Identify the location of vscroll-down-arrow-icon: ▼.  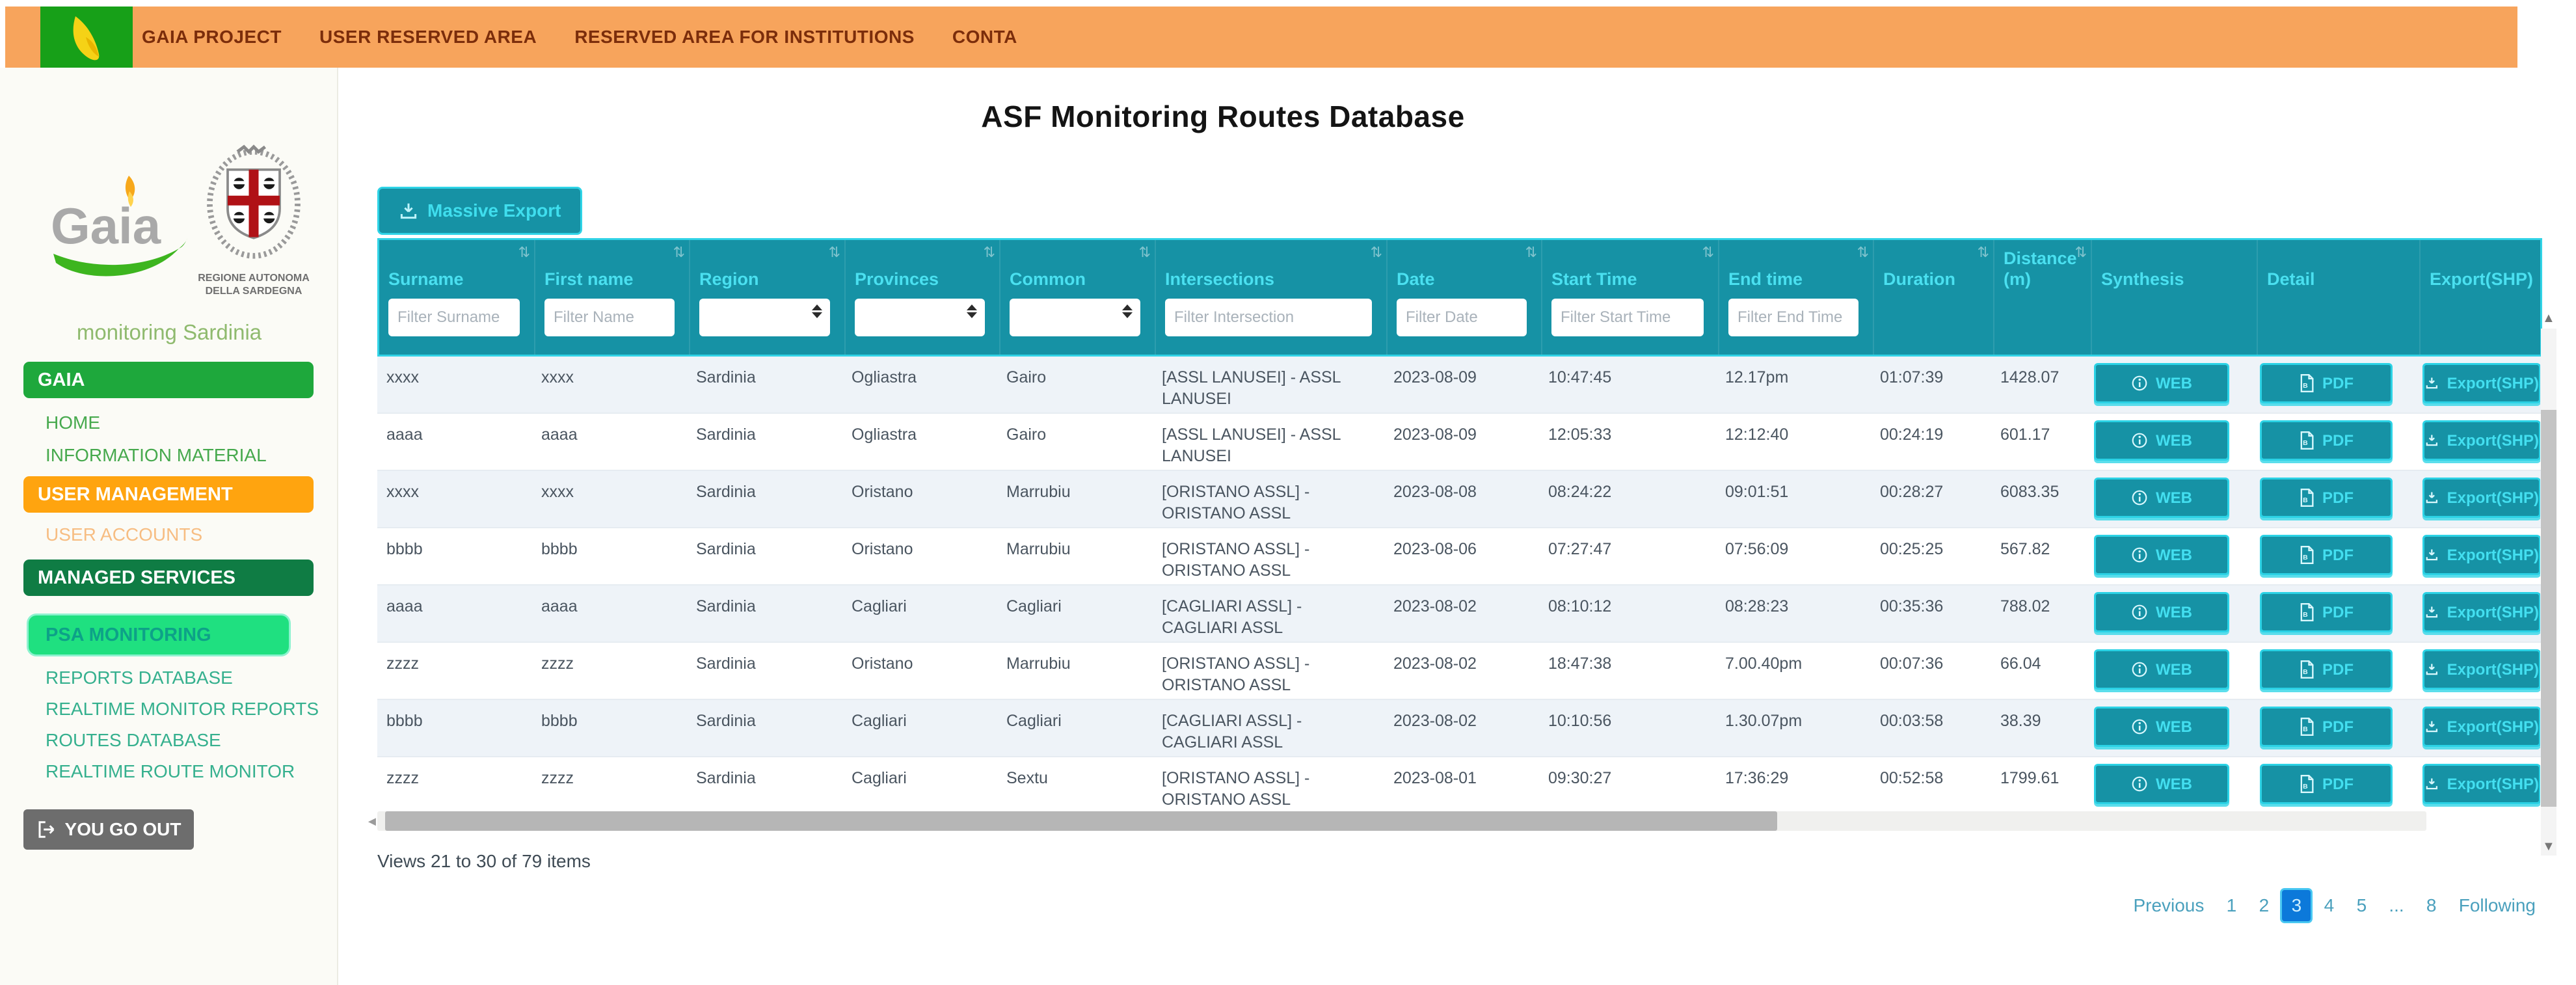
(2548, 846).